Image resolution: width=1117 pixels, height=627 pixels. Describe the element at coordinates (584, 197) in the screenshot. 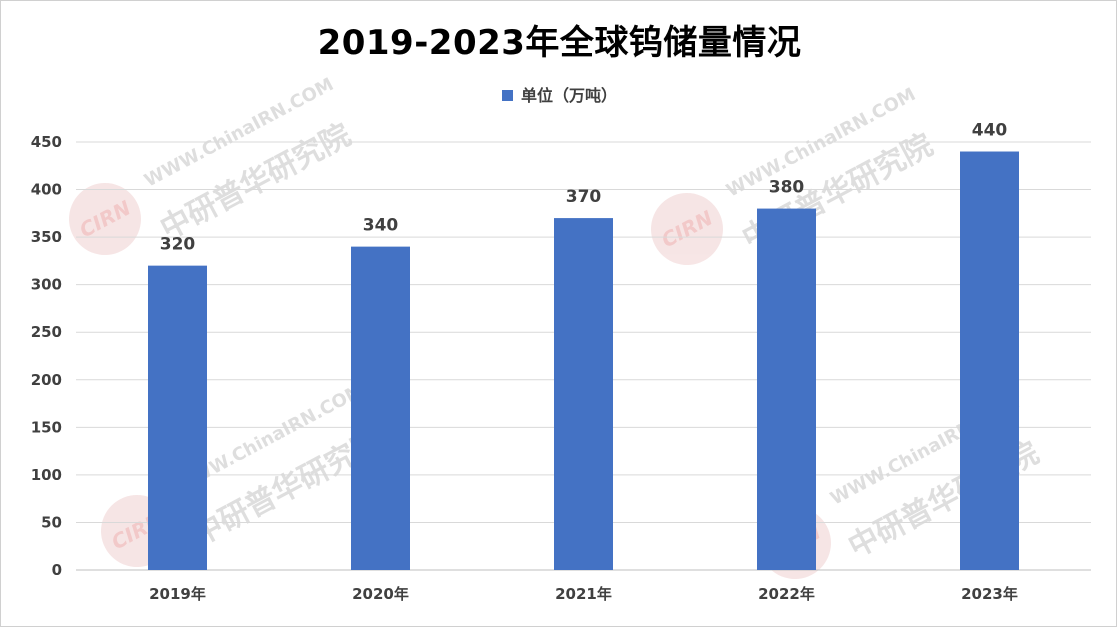

I see `data-label: 370` at that location.